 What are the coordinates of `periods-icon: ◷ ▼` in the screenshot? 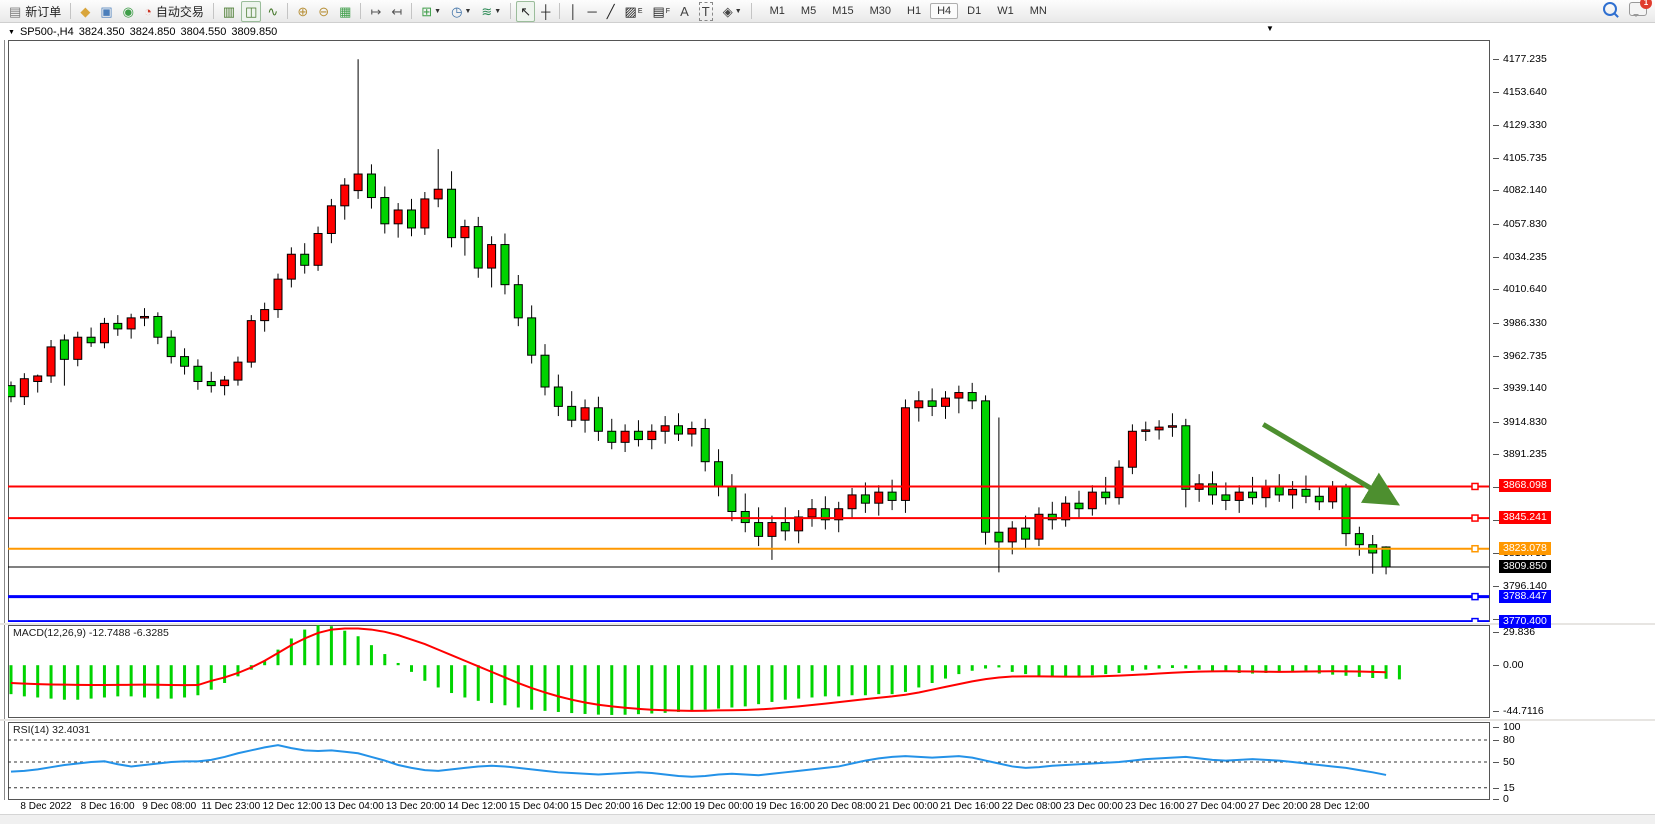 It's located at (461, 11).